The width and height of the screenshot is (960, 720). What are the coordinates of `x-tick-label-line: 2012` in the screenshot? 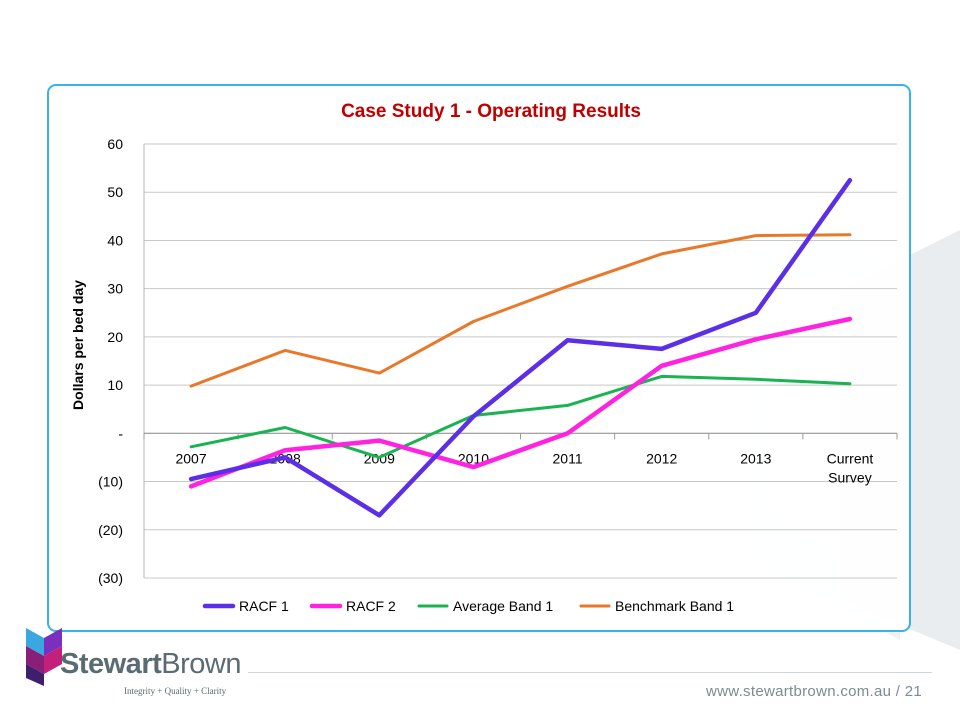 It's located at (661, 458).